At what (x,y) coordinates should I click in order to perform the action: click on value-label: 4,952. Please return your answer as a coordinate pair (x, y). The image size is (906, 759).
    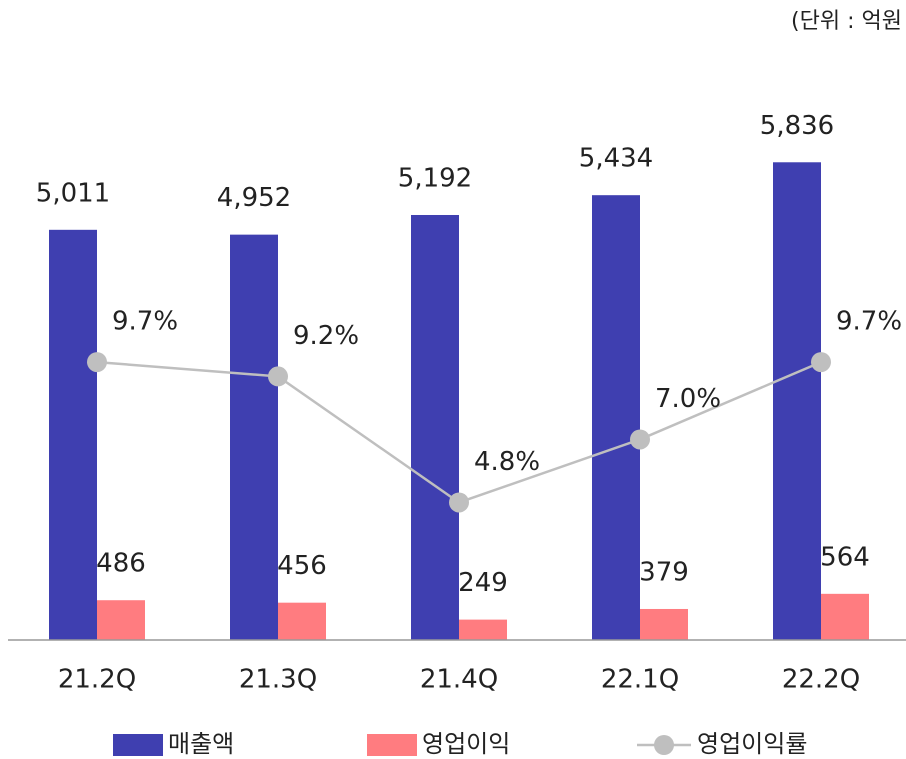
    Looking at the image, I should click on (254, 198).